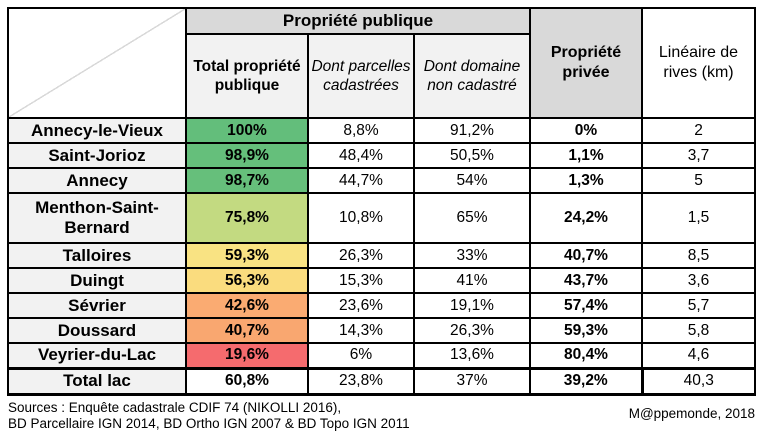 The image size is (768, 434). Describe the element at coordinates (472, 381) in the screenshot. I see `domaine-cell: 37%` at that location.